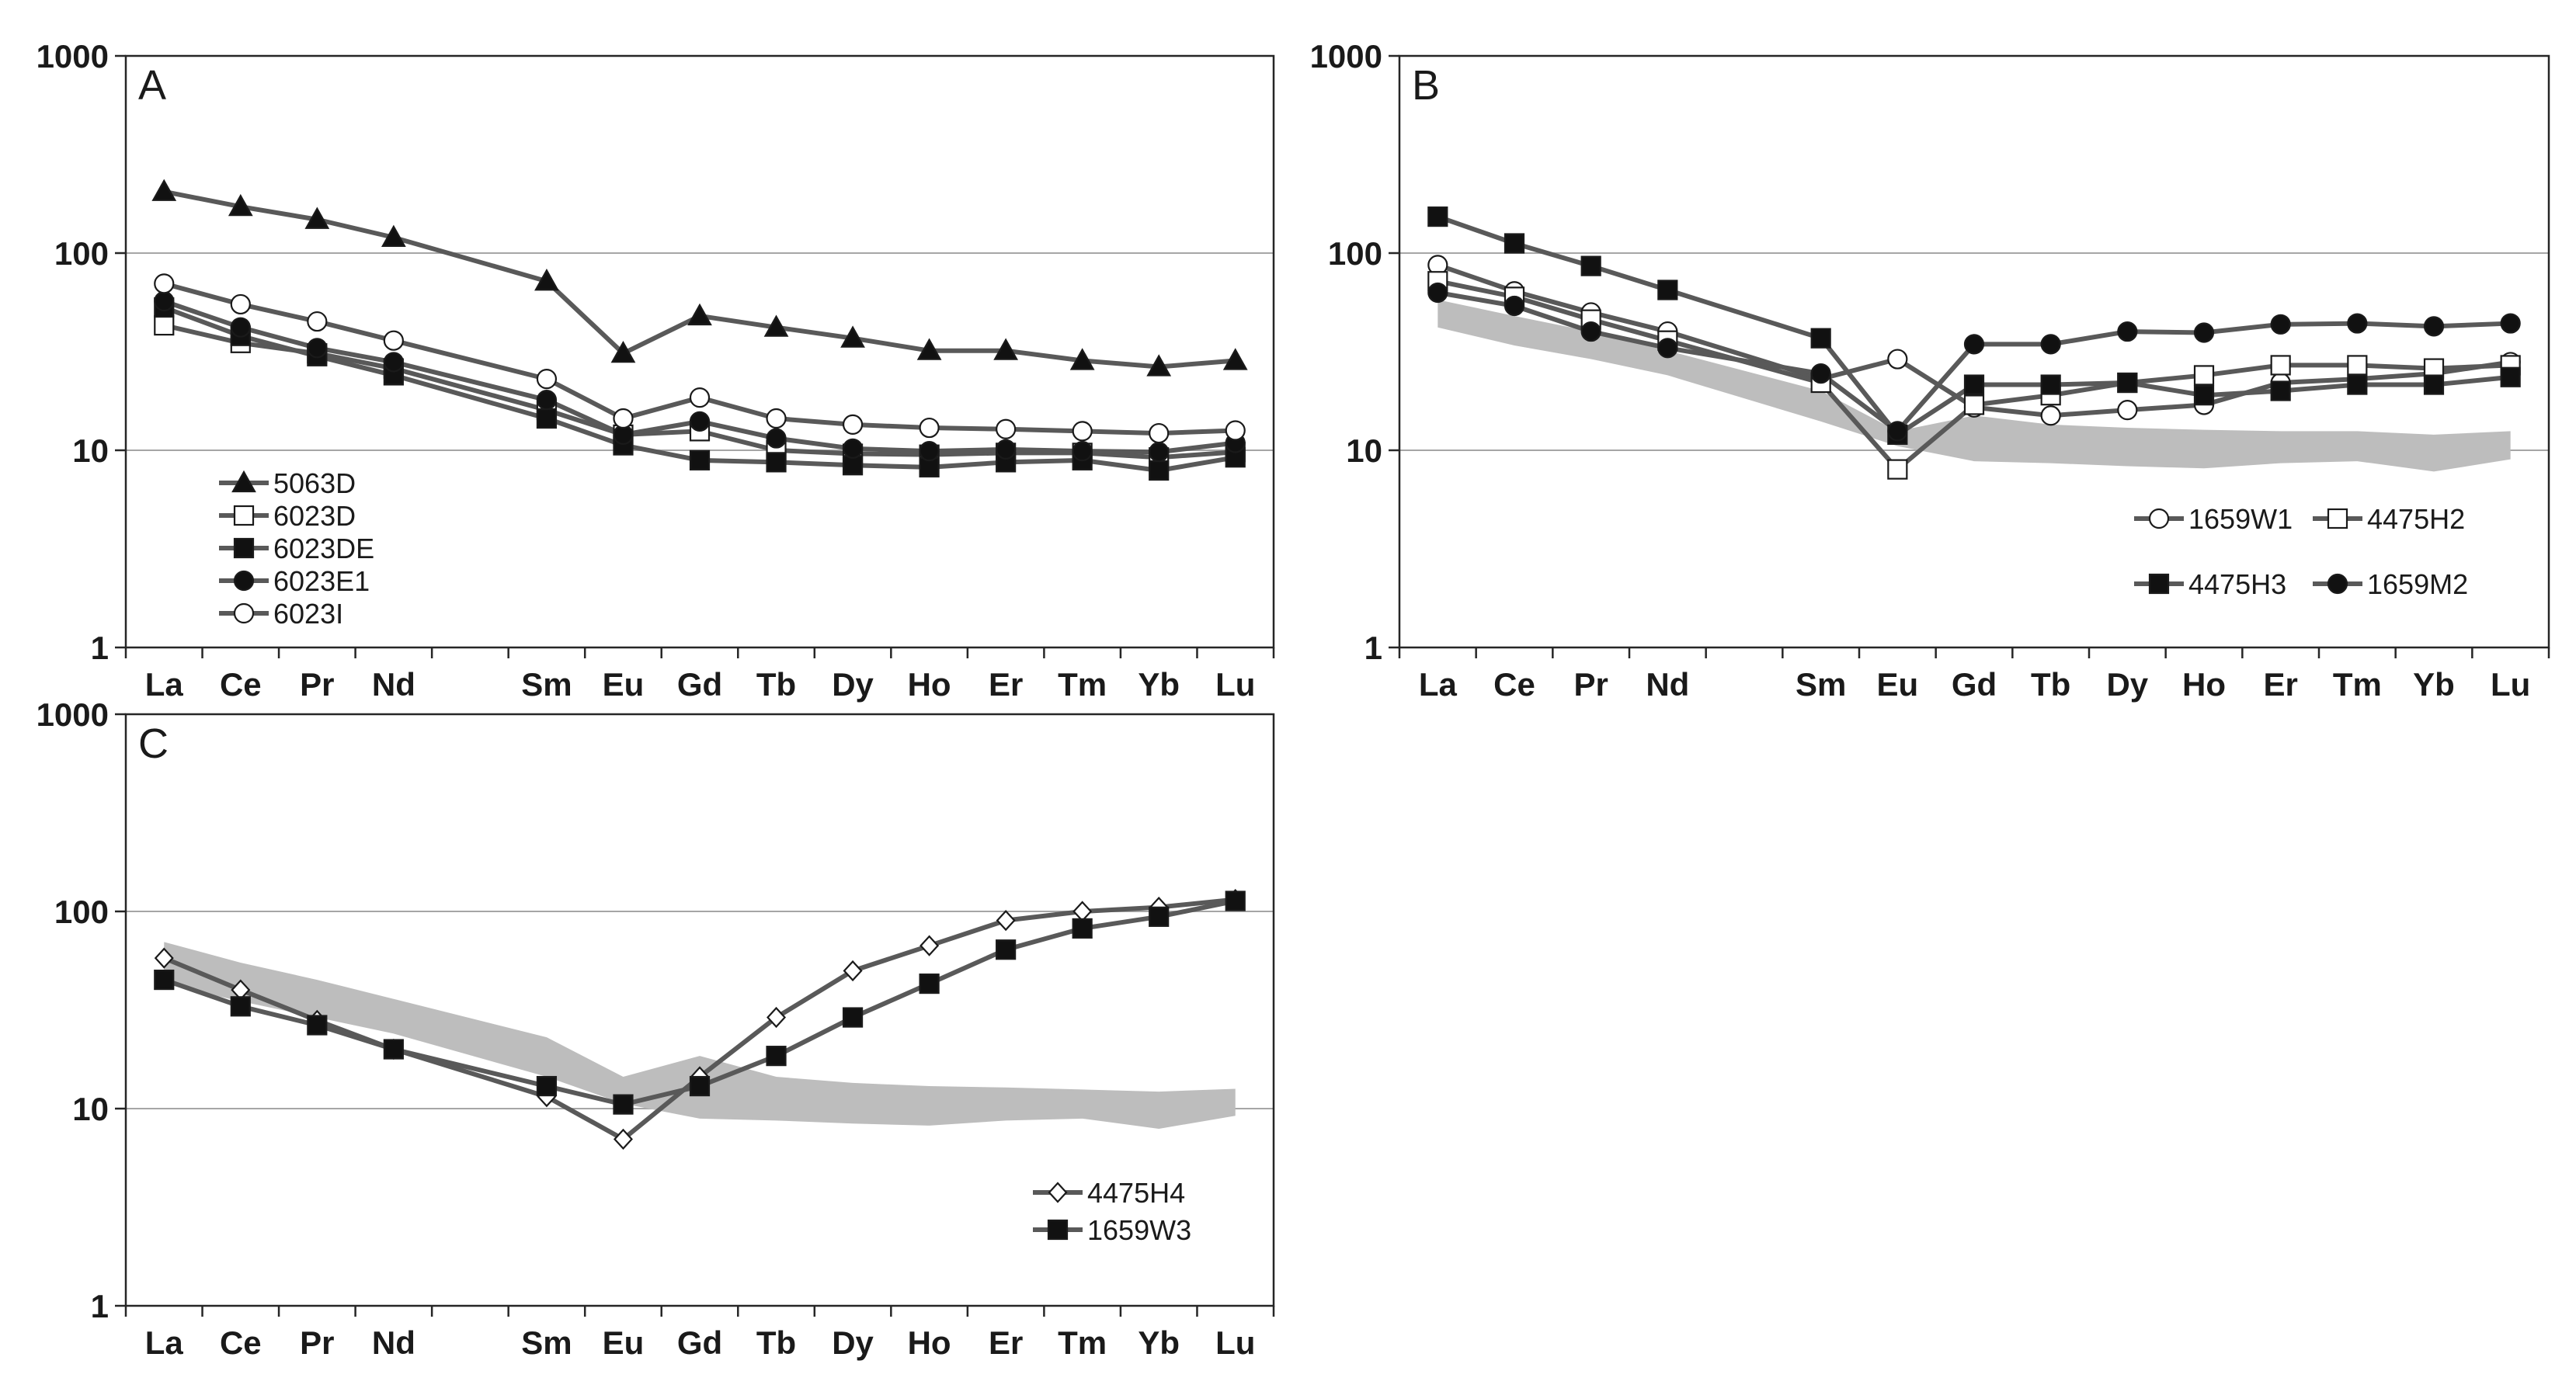 The width and height of the screenshot is (2576, 1378). Describe the element at coordinates (2237, 584) in the screenshot. I see `legend-label-4475h3: 4475H3` at that location.